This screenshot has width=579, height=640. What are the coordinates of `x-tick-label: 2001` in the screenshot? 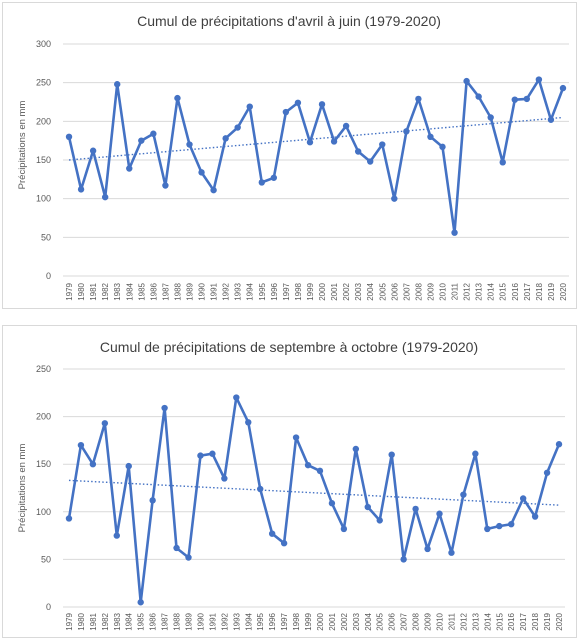 It's located at (332, 621).